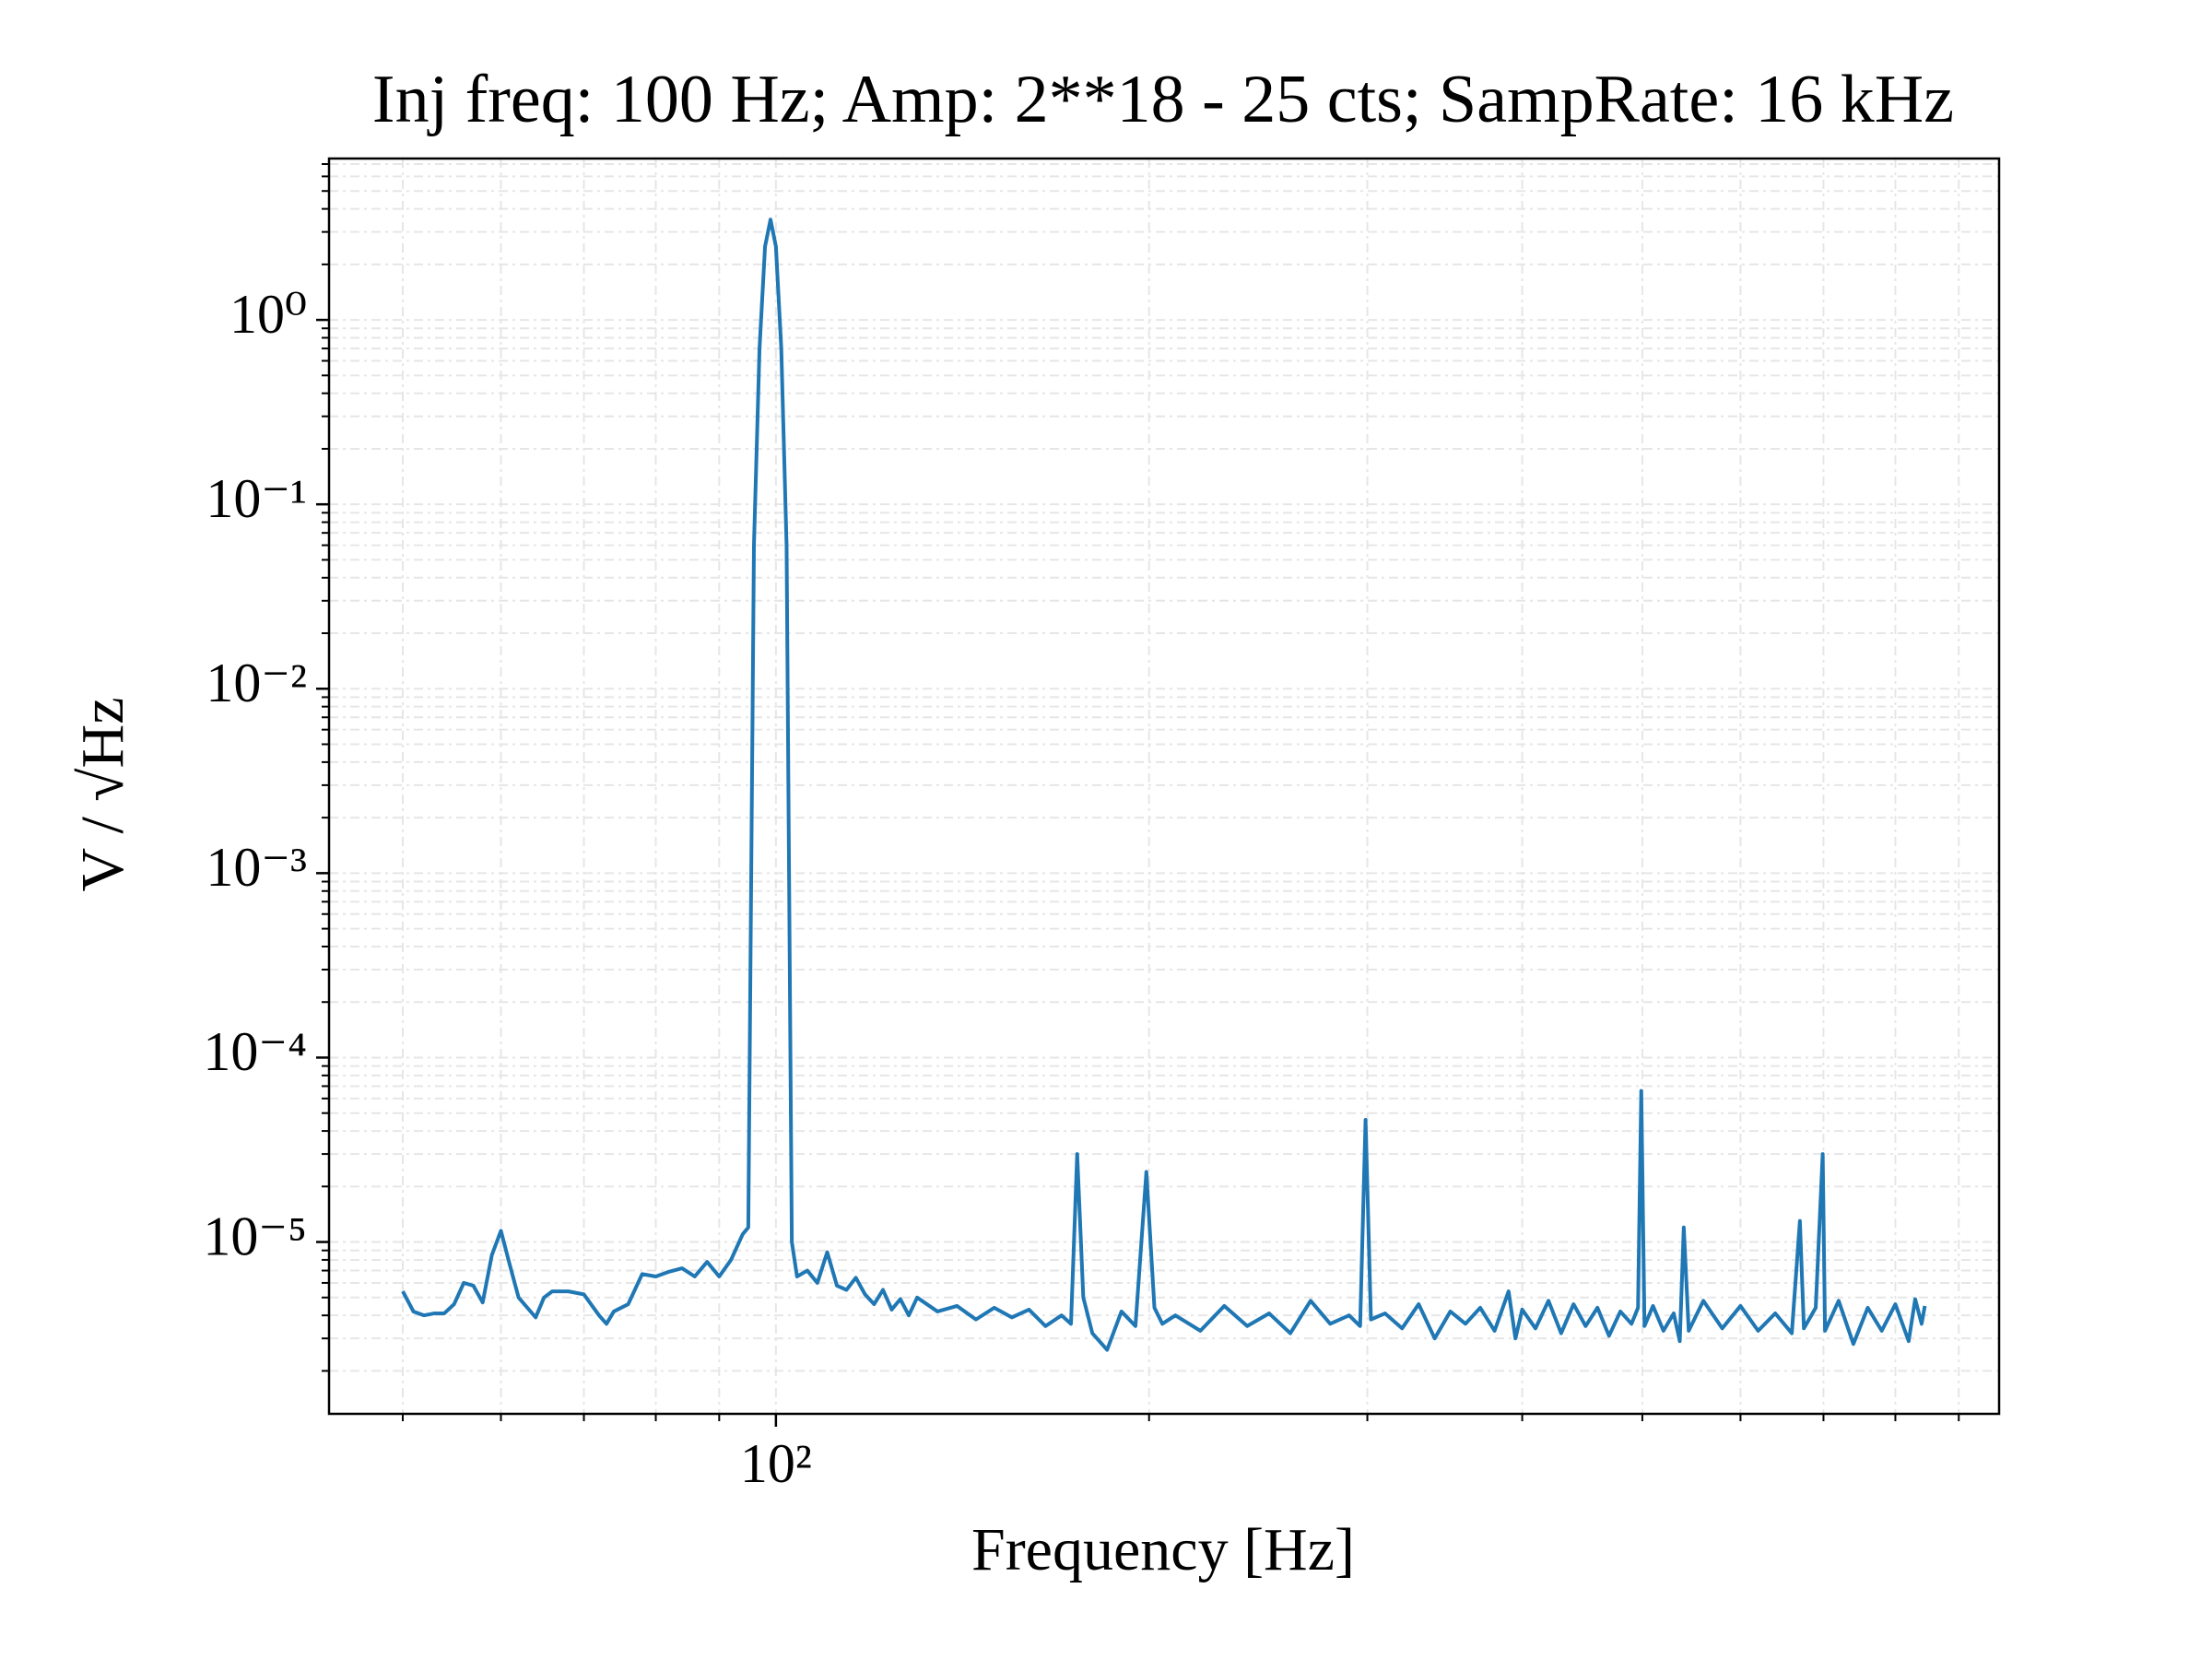 The image size is (2212, 1659). Describe the element at coordinates (1163, 1549) in the screenshot. I see `x-axis-label: Frequency [Hz]` at that location.